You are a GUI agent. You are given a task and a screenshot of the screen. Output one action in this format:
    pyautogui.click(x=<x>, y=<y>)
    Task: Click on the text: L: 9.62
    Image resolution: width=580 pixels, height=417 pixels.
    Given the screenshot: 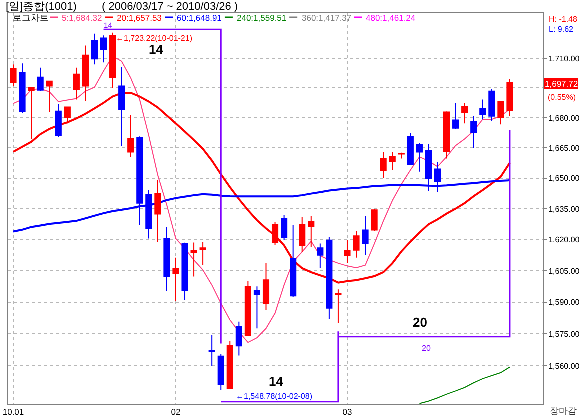 What is the action you would take?
    pyautogui.click(x=561, y=29)
    